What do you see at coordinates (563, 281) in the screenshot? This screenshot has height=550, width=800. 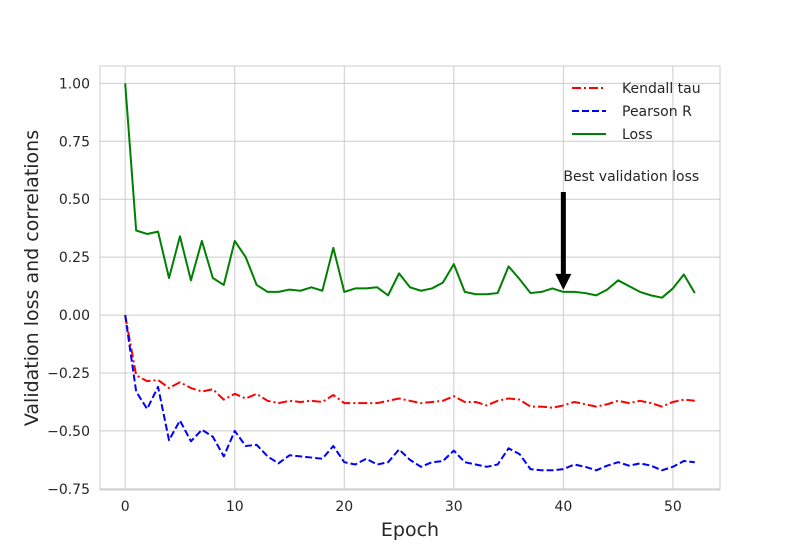 I see `annotation-arrow-head` at bounding box center [563, 281].